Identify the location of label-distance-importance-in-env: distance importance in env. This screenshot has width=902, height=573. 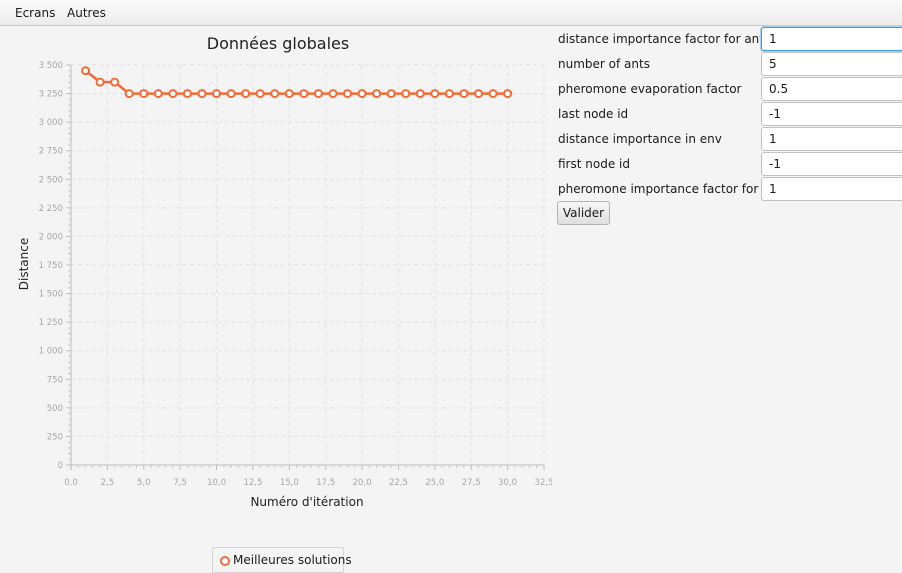
(640, 139).